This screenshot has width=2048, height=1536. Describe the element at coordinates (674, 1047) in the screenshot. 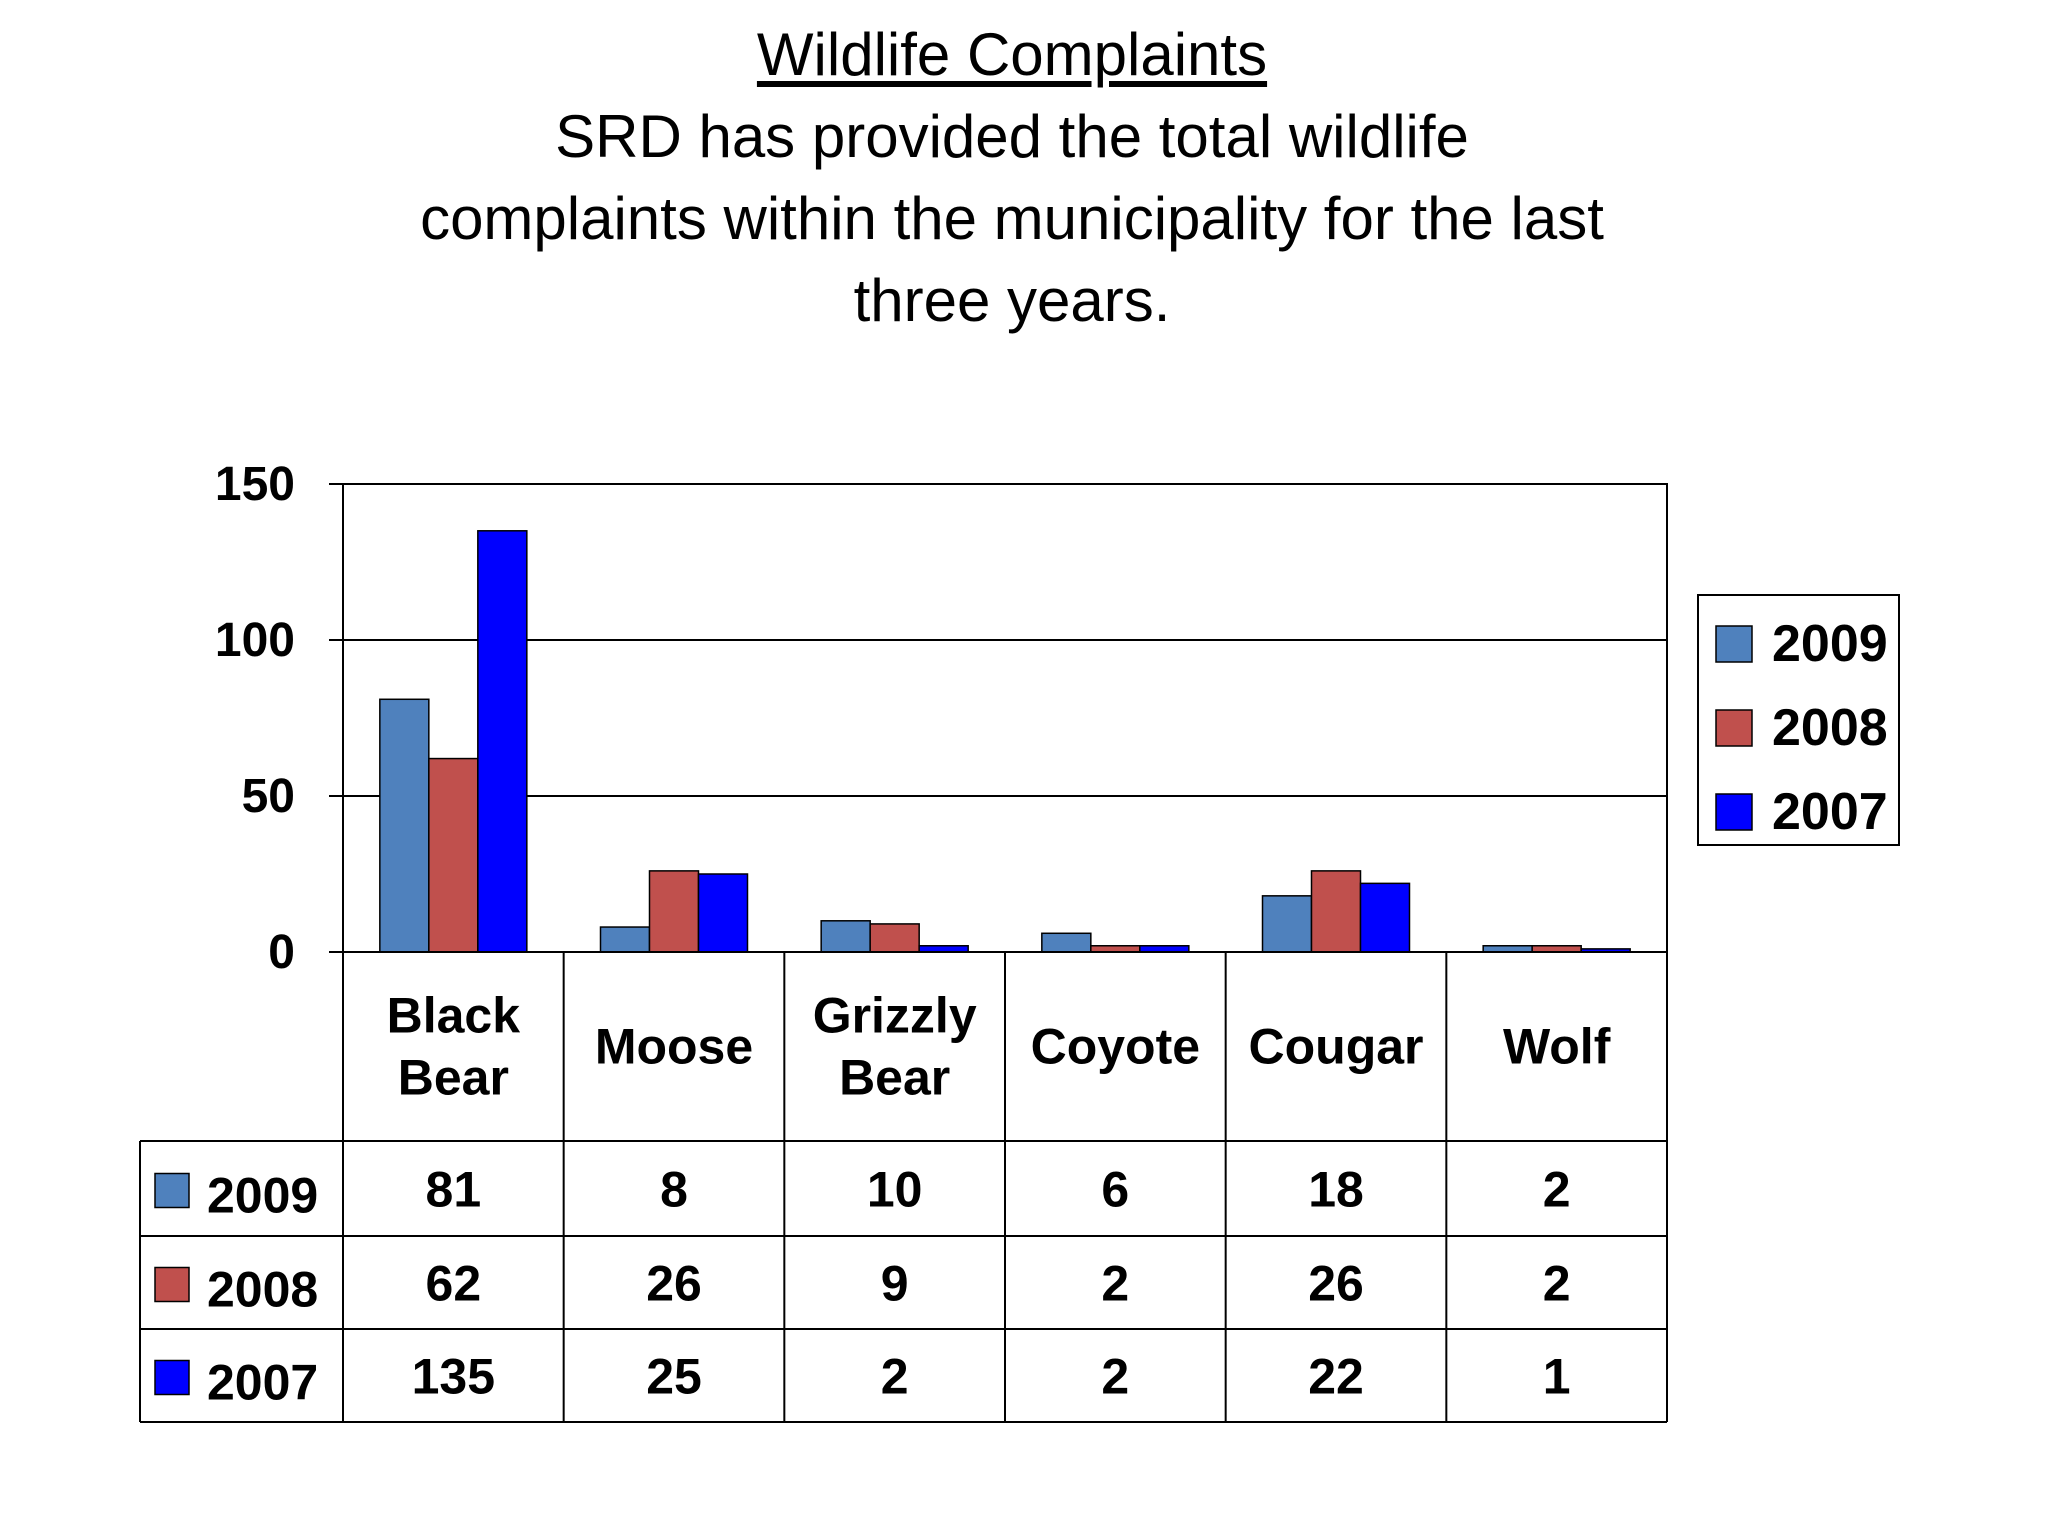

I see `category-label: Moose` at that location.